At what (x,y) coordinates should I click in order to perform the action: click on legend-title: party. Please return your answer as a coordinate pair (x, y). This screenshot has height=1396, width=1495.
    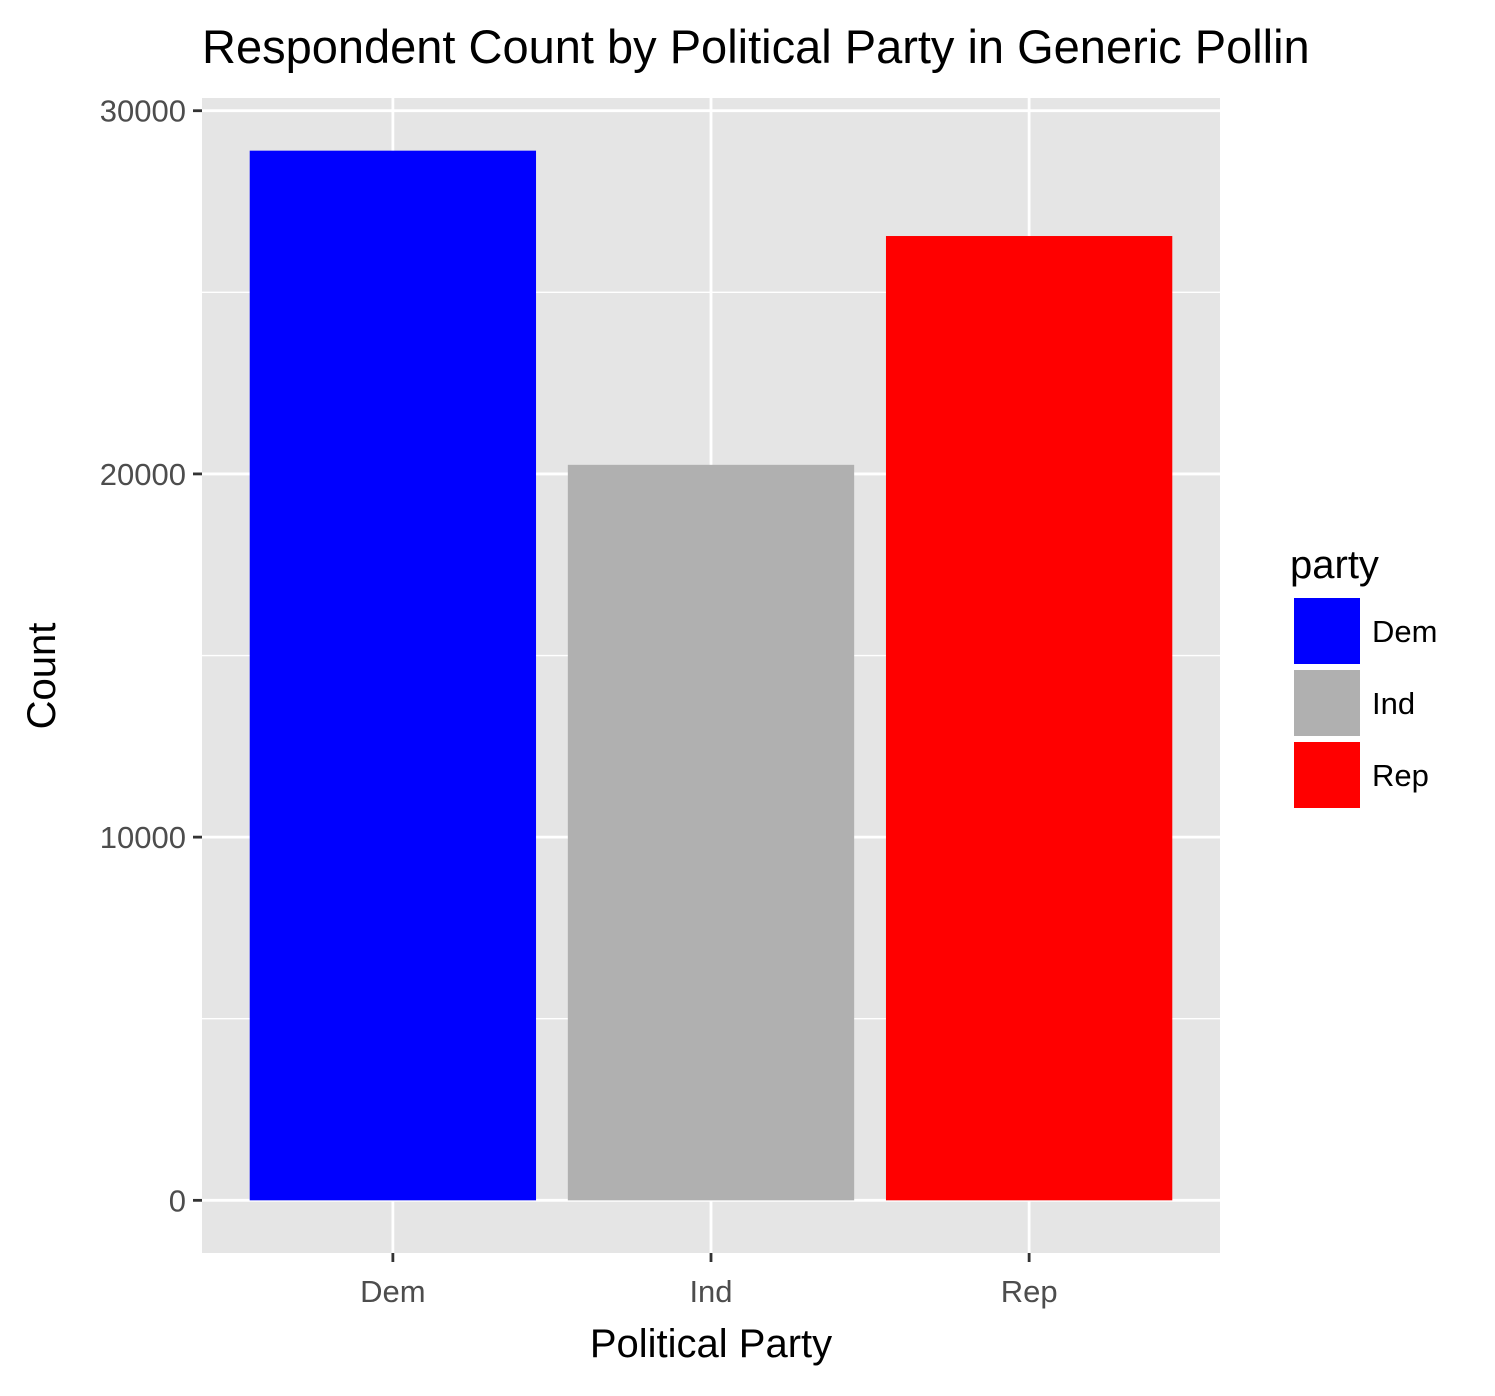
    Looking at the image, I should click on (1334, 565).